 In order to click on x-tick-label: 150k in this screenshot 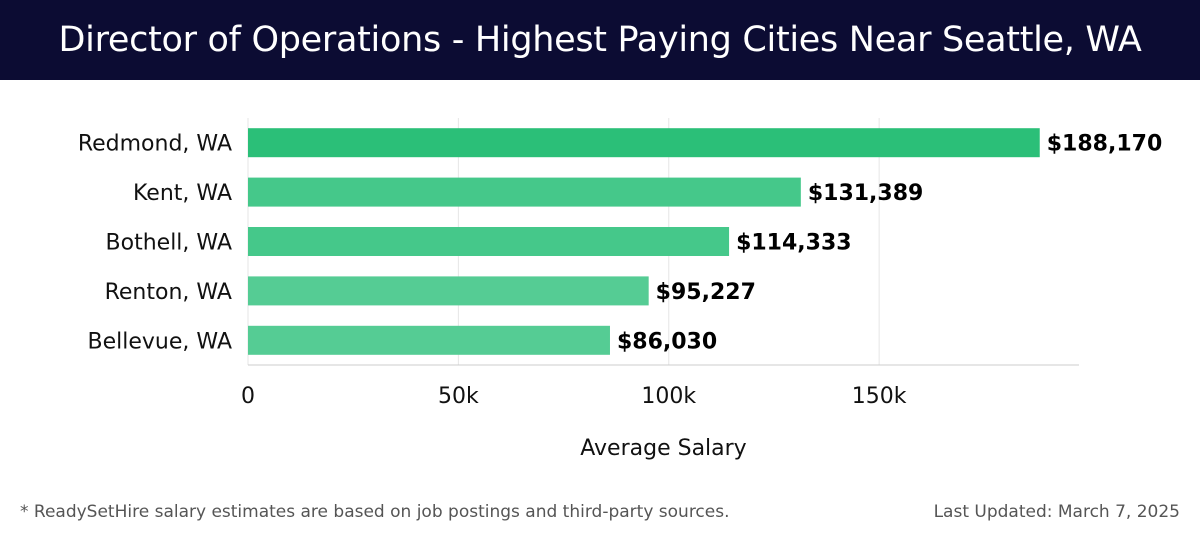, I will do `click(879, 396)`.